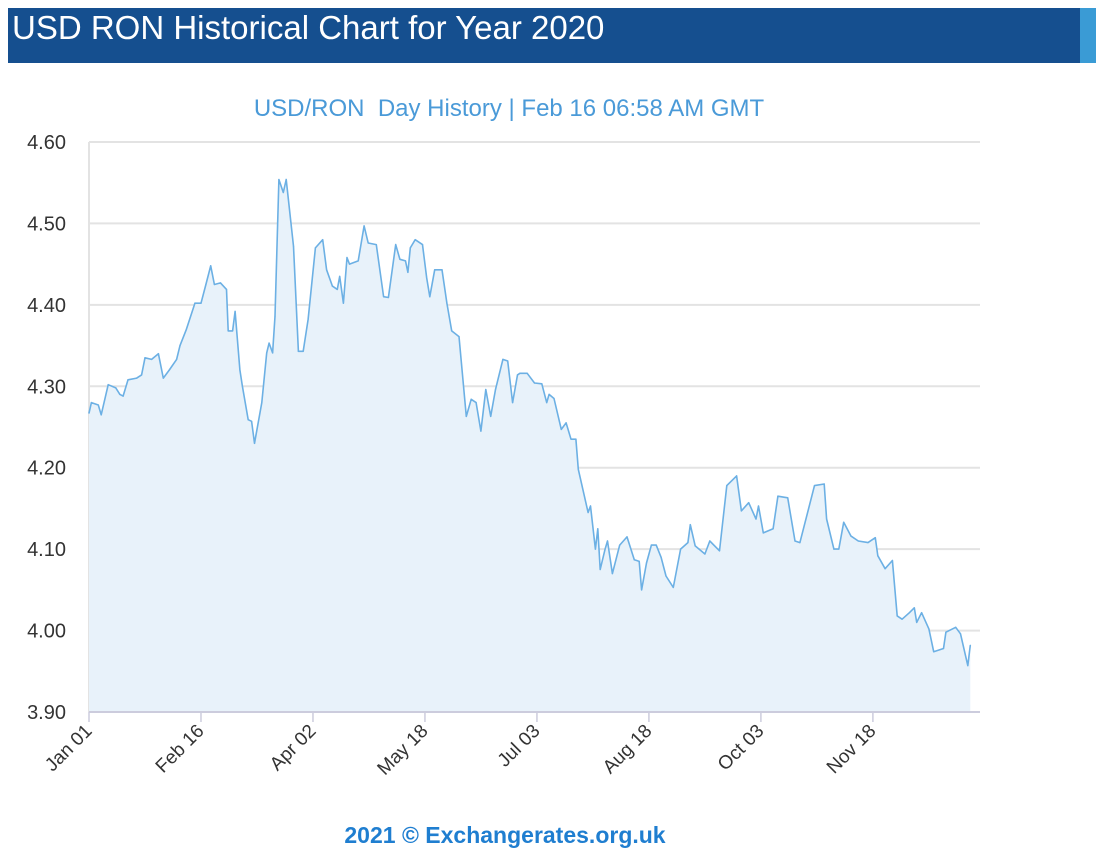 The image size is (1110, 866). What do you see at coordinates (403, 750) in the screenshot?
I see `x-tick-label: May 18` at bounding box center [403, 750].